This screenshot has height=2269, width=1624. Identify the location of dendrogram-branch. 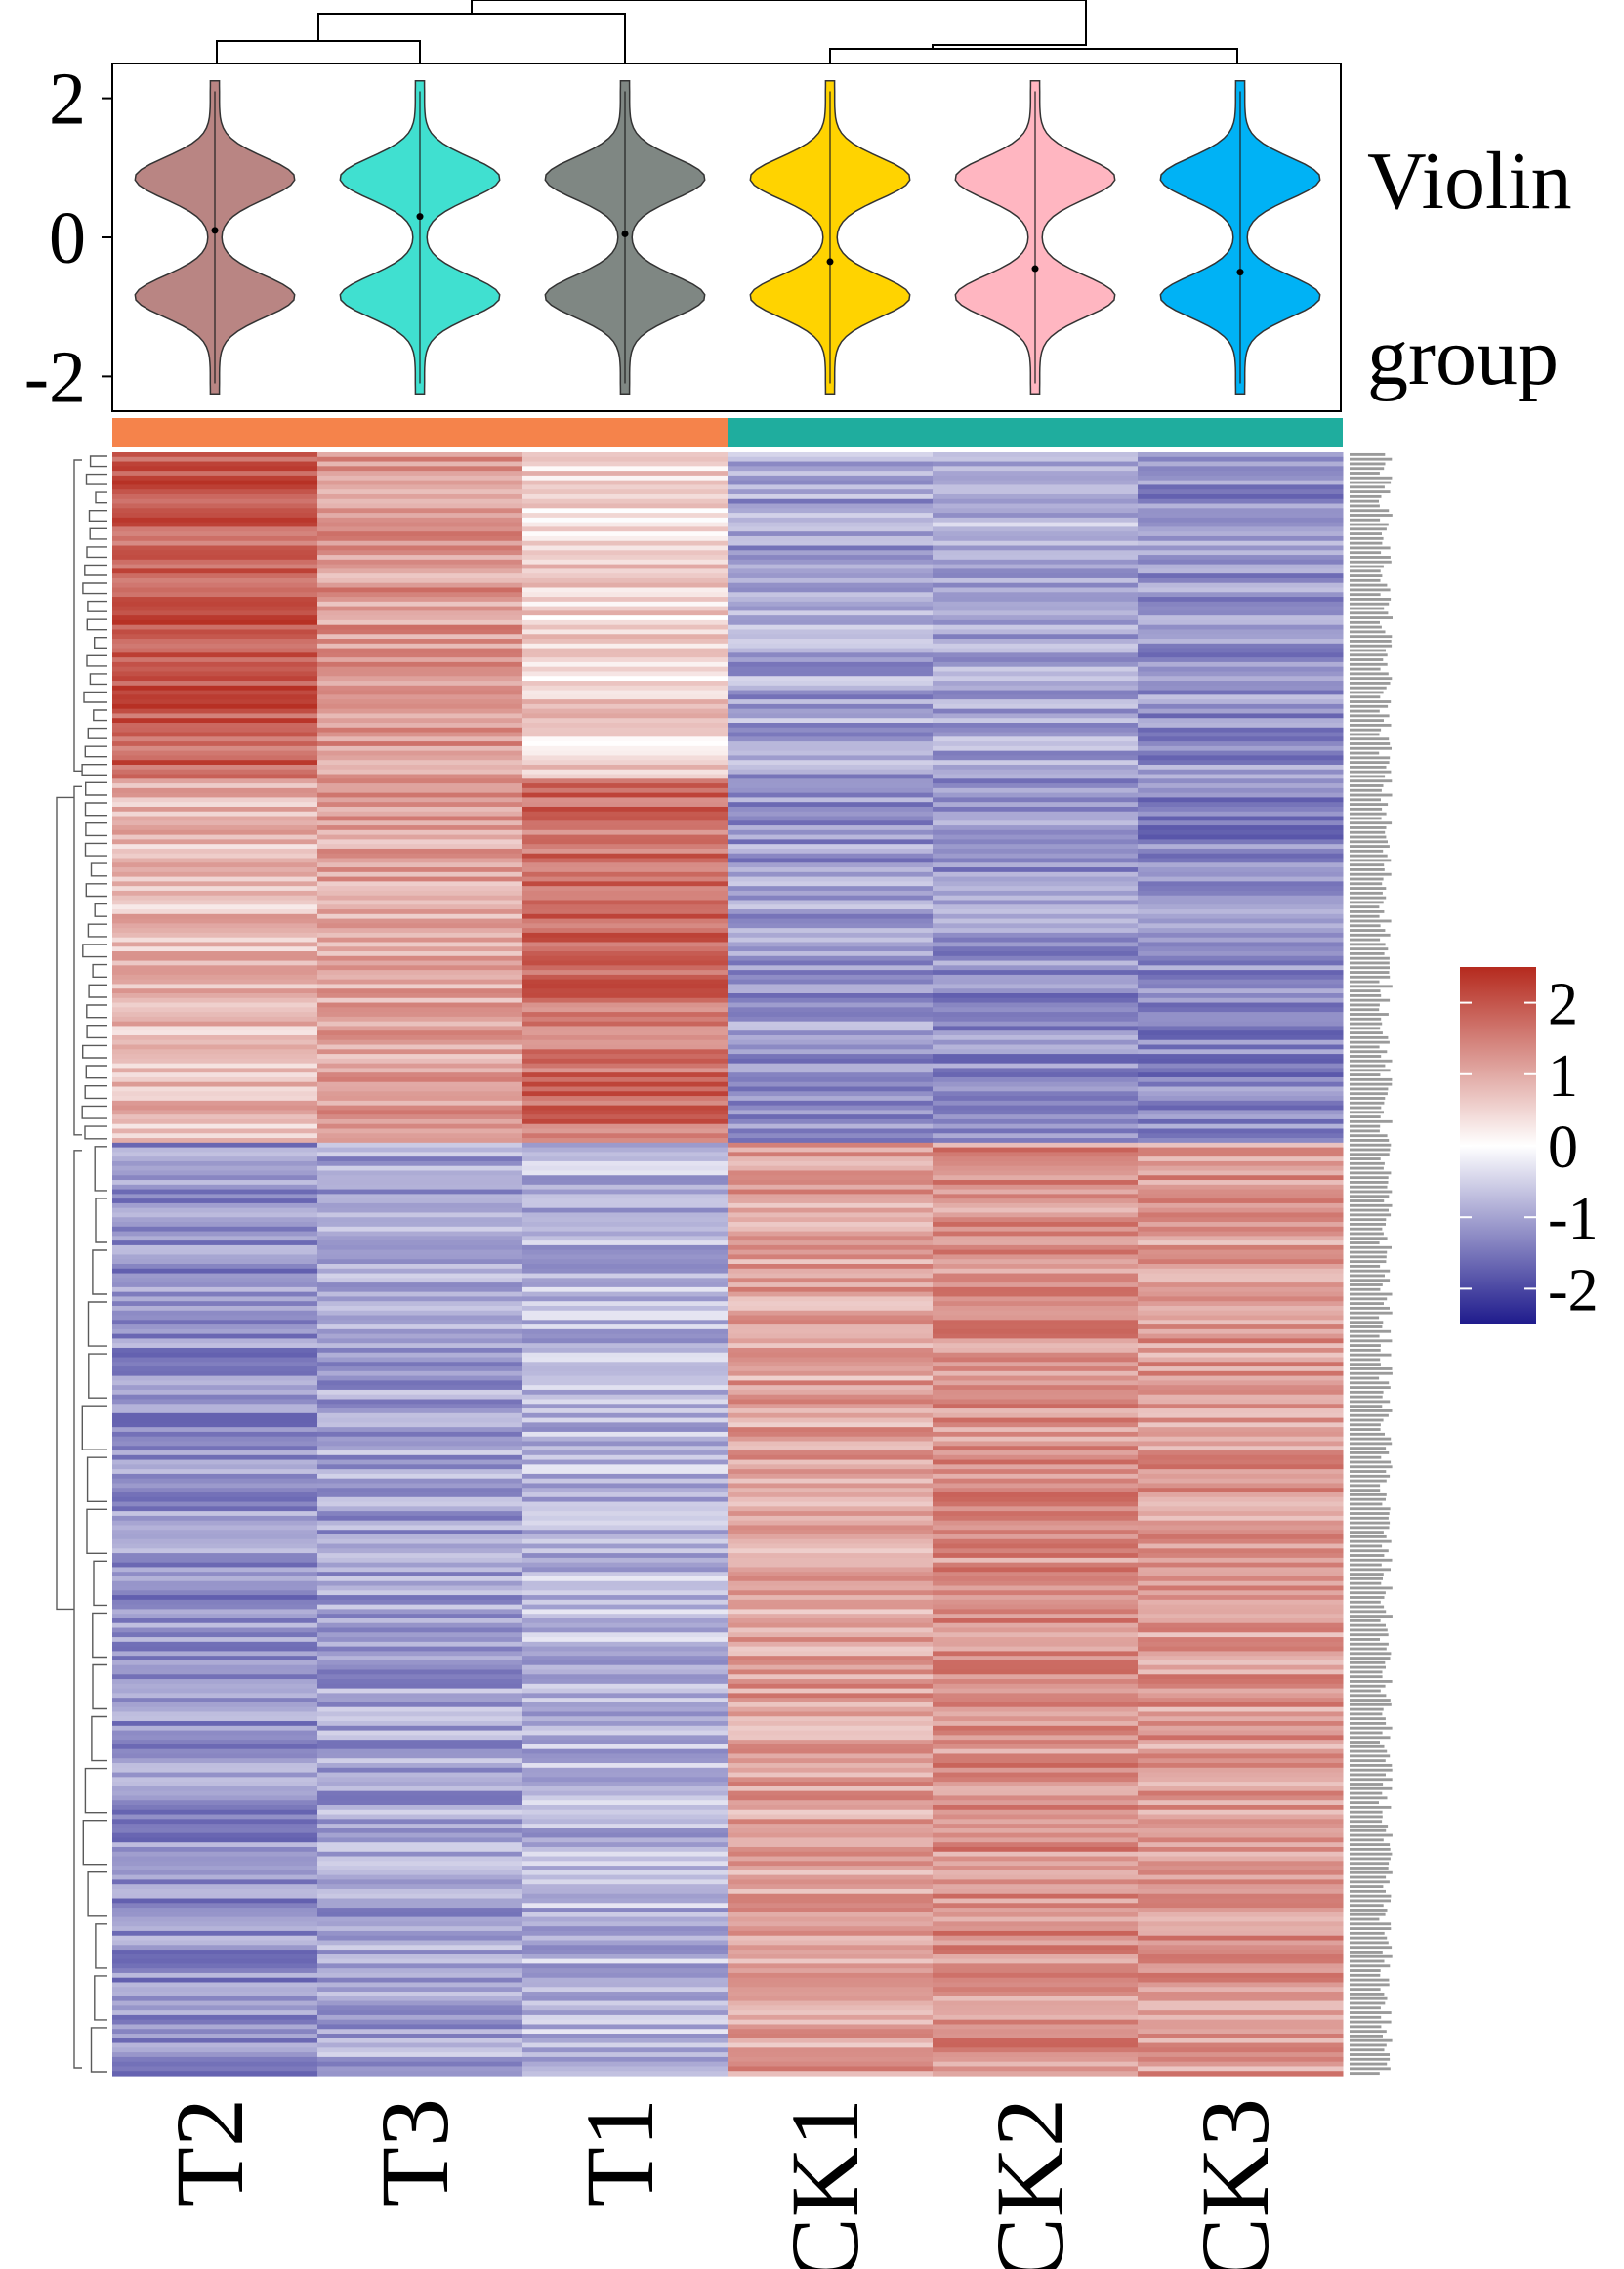
(101, 910).